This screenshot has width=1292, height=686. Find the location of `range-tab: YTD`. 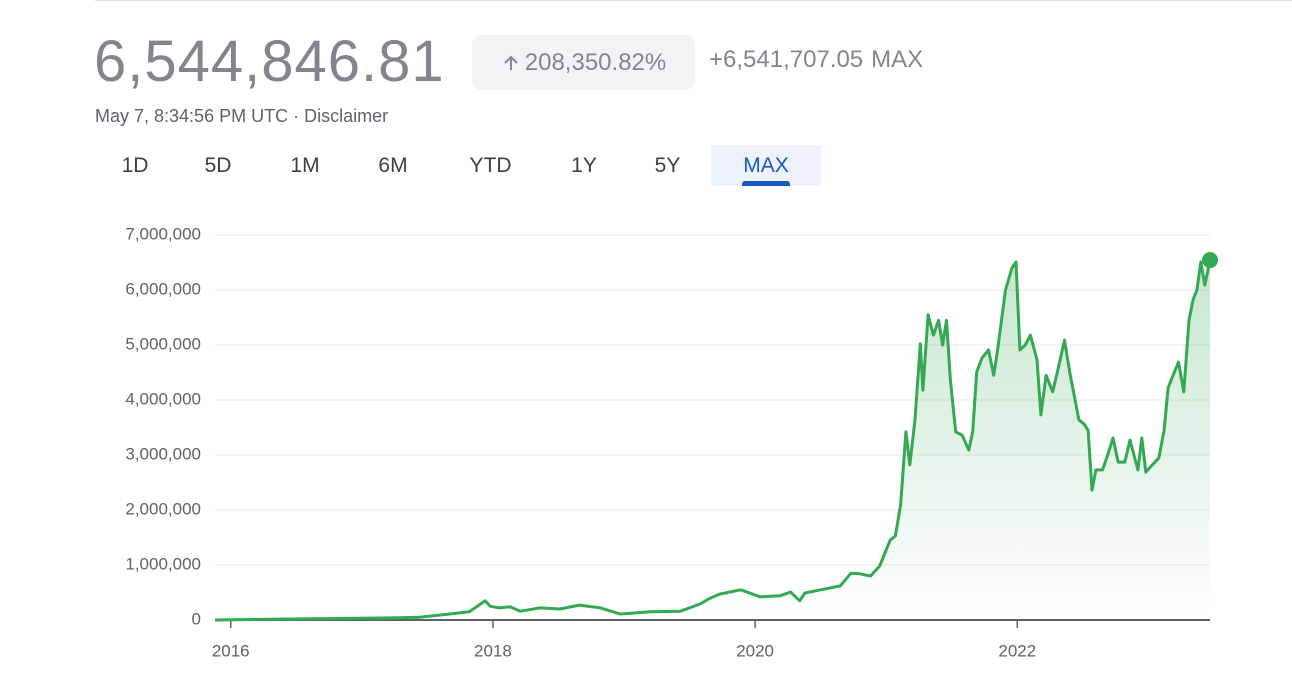

range-tab: YTD is located at coordinates (490, 165).